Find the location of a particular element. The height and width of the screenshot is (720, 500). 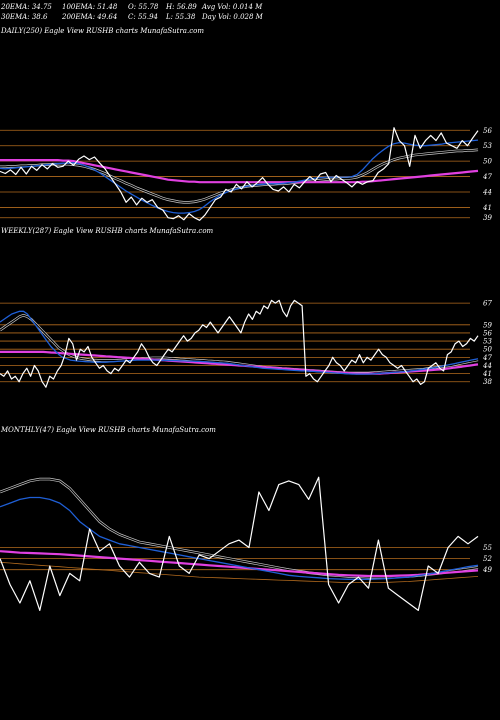

stat-high: H: 56.89 is located at coordinates (181, 7).